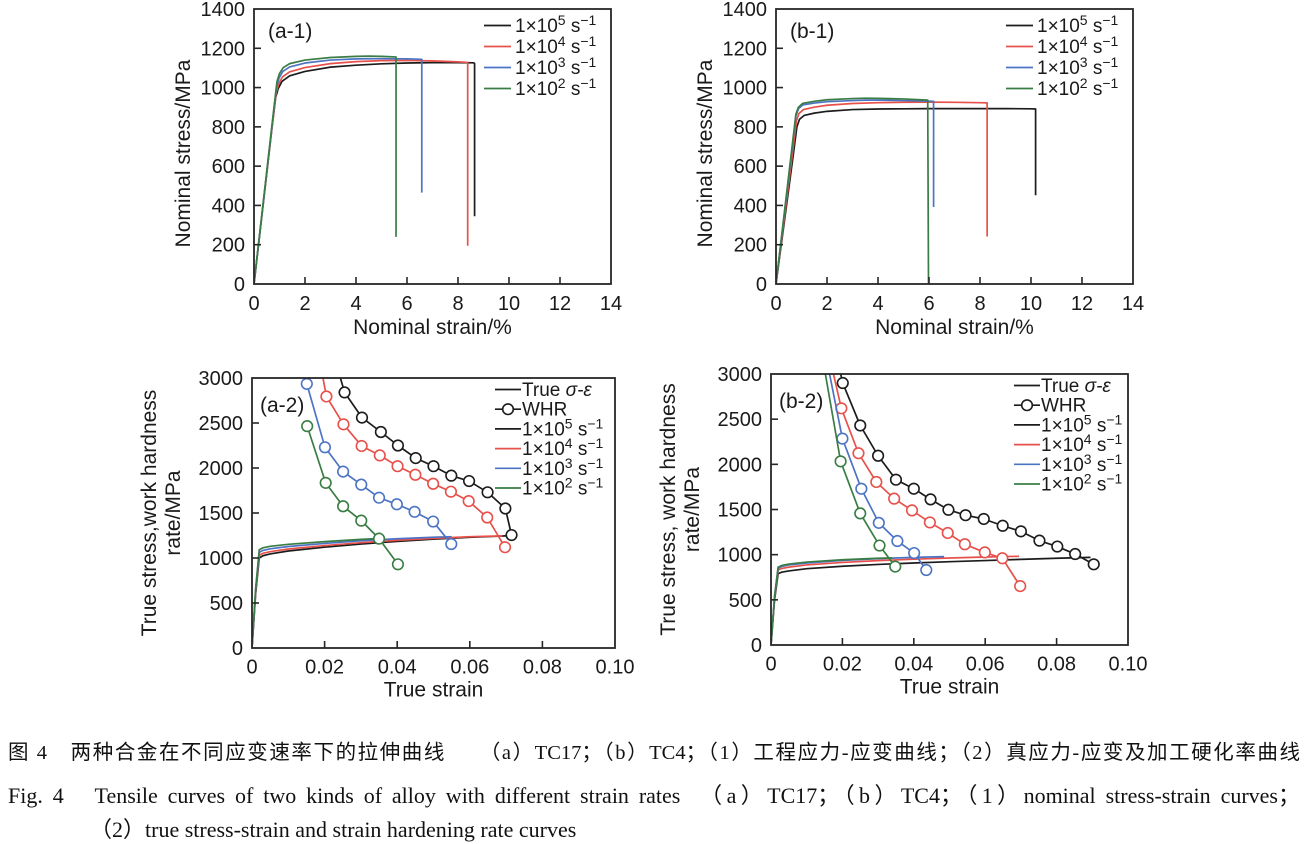 The image size is (1306, 844). What do you see at coordinates (149, 513) in the screenshot?
I see `y-axis-title-a2-line1: True stress,work hardness` at bounding box center [149, 513].